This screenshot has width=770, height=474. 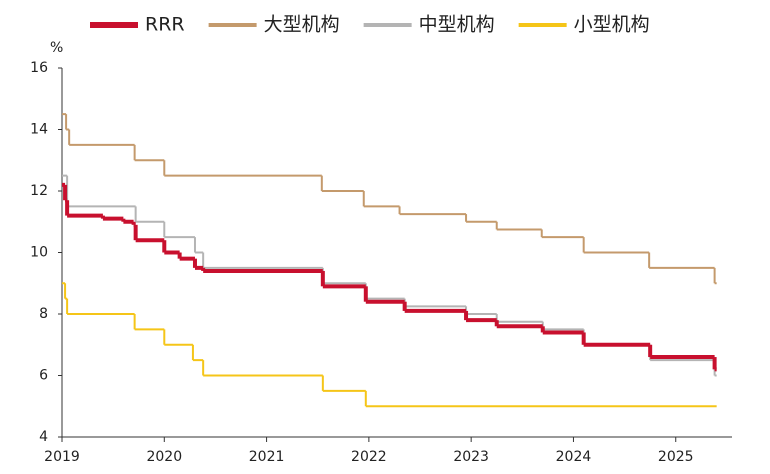 What do you see at coordinates (267, 457) in the screenshot?
I see `x-tick-label: 2021` at bounding box center [267, 457].